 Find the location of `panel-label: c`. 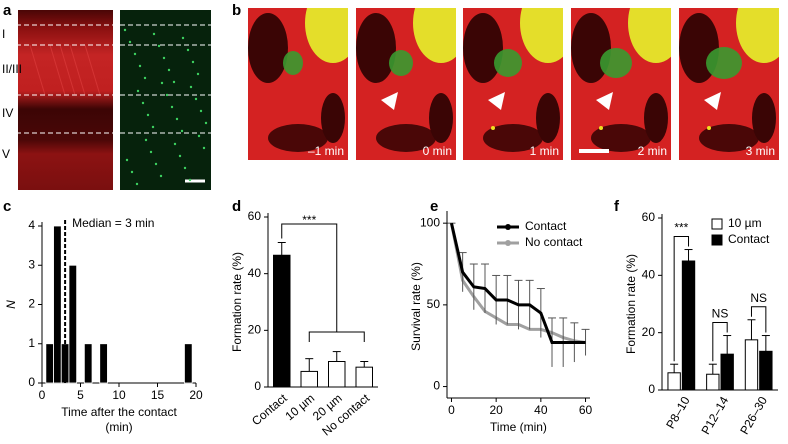

panel-label: c is located at coordinates (7, 206).